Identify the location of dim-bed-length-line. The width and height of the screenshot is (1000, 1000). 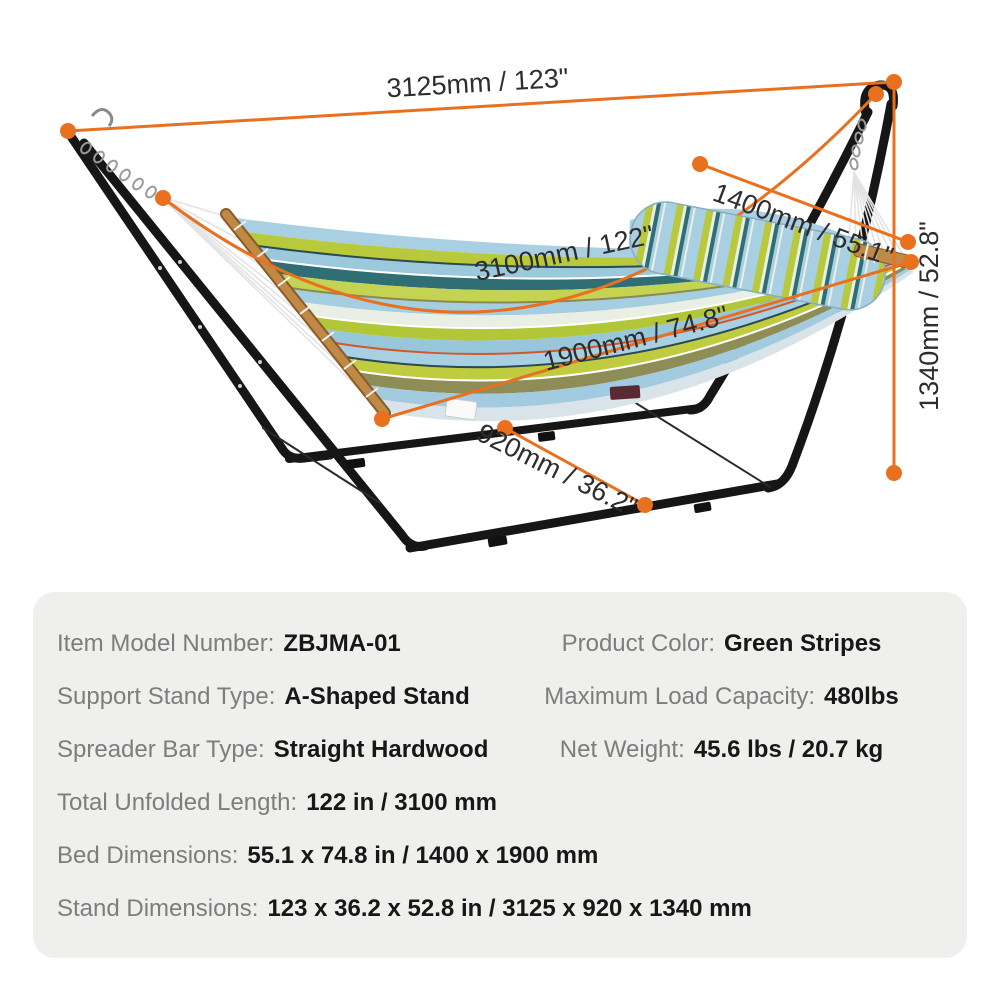
(646, 340).